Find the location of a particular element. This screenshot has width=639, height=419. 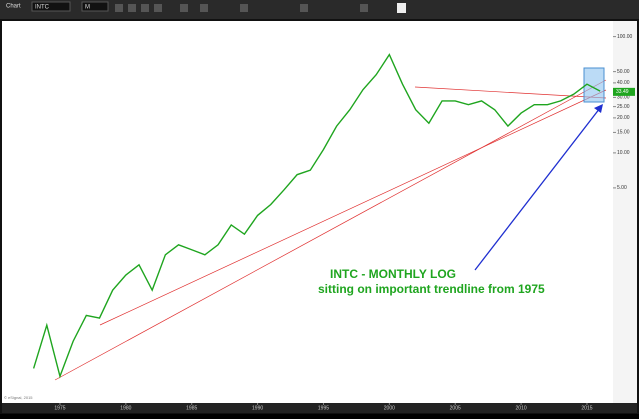

x-tick-label: 1990 is located at coordinates (257, 408).